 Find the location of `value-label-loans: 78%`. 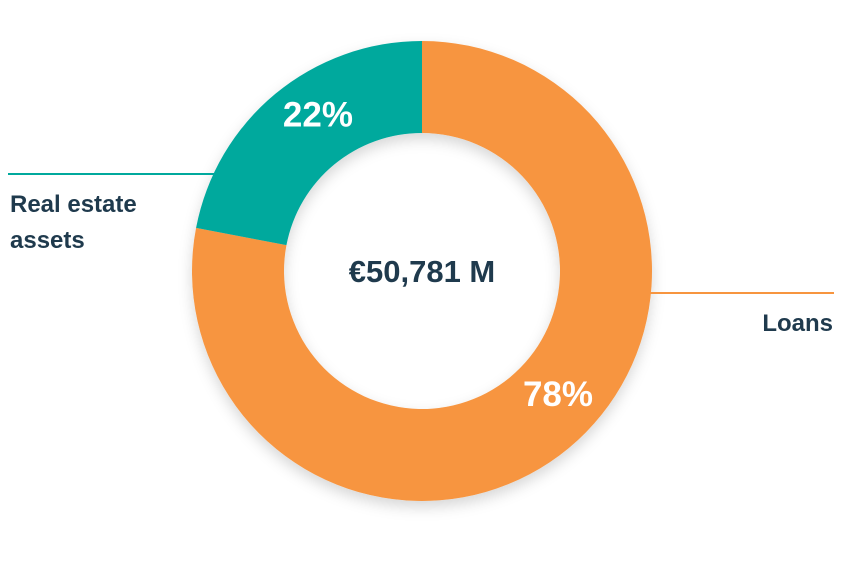

value-label-loans: 78% is located at coordinates (558, 394).